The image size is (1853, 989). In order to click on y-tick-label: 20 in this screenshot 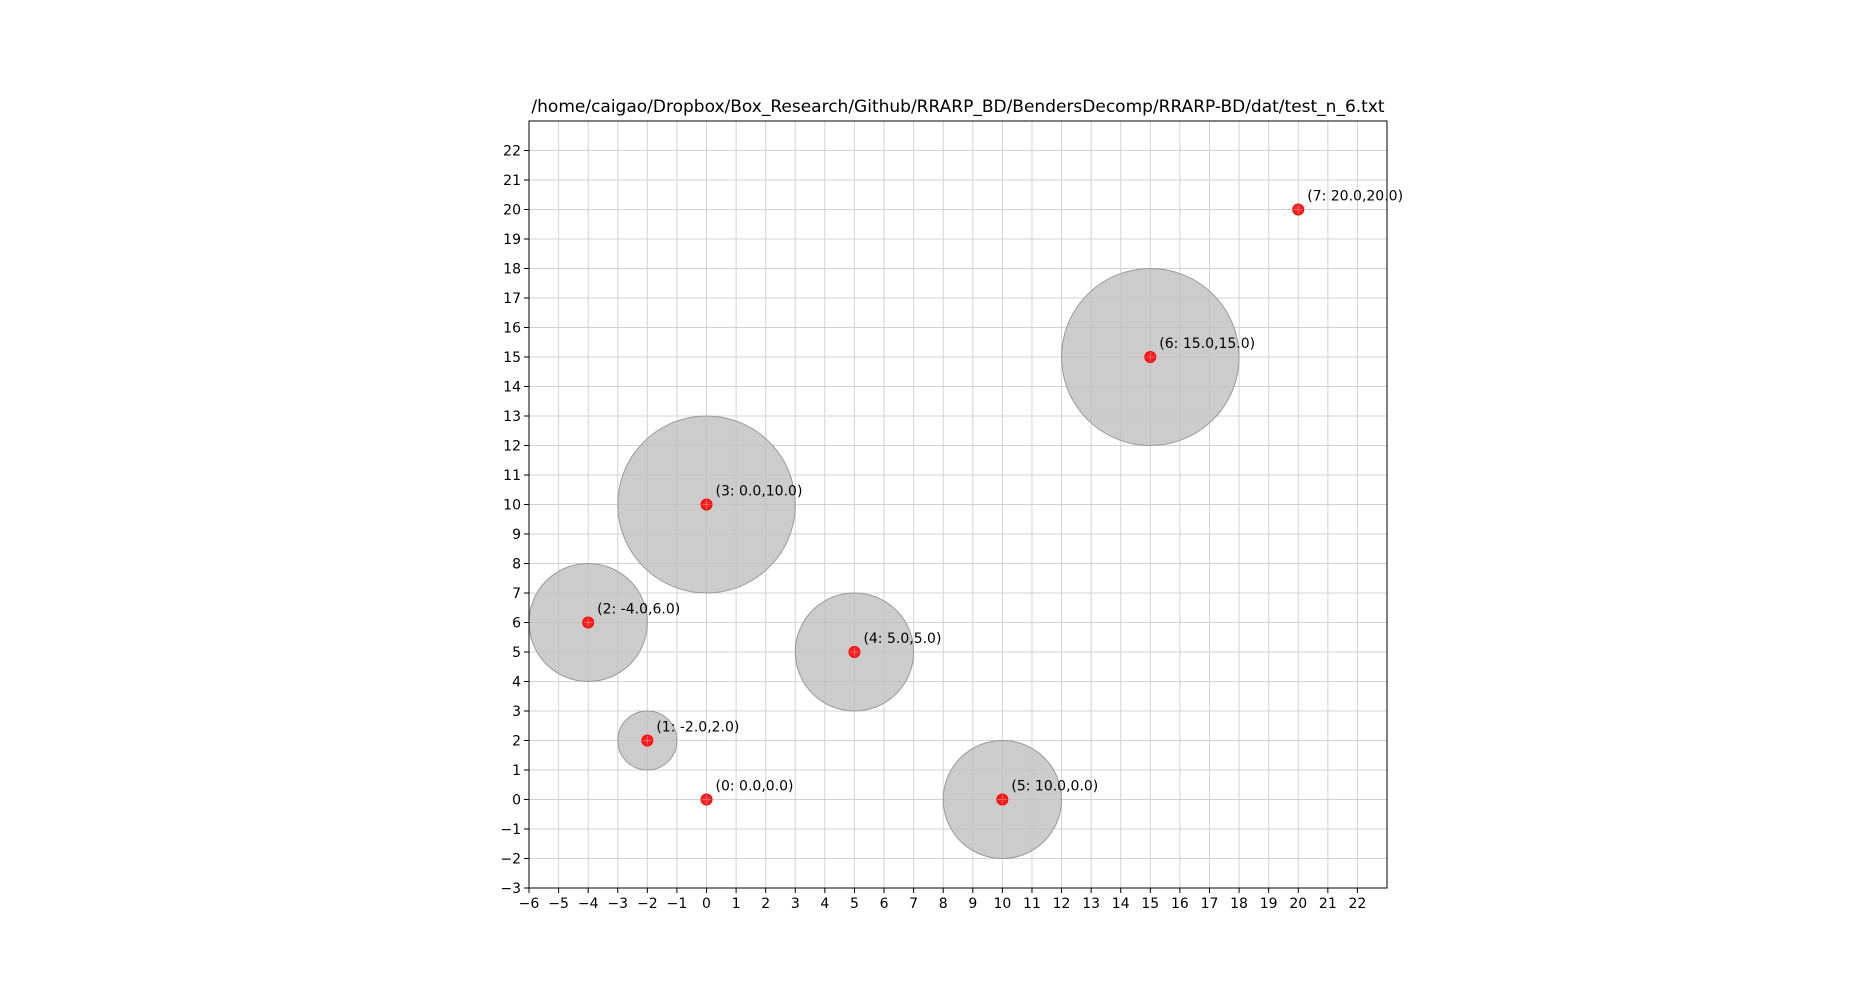, I will do `click(512, 211)`.